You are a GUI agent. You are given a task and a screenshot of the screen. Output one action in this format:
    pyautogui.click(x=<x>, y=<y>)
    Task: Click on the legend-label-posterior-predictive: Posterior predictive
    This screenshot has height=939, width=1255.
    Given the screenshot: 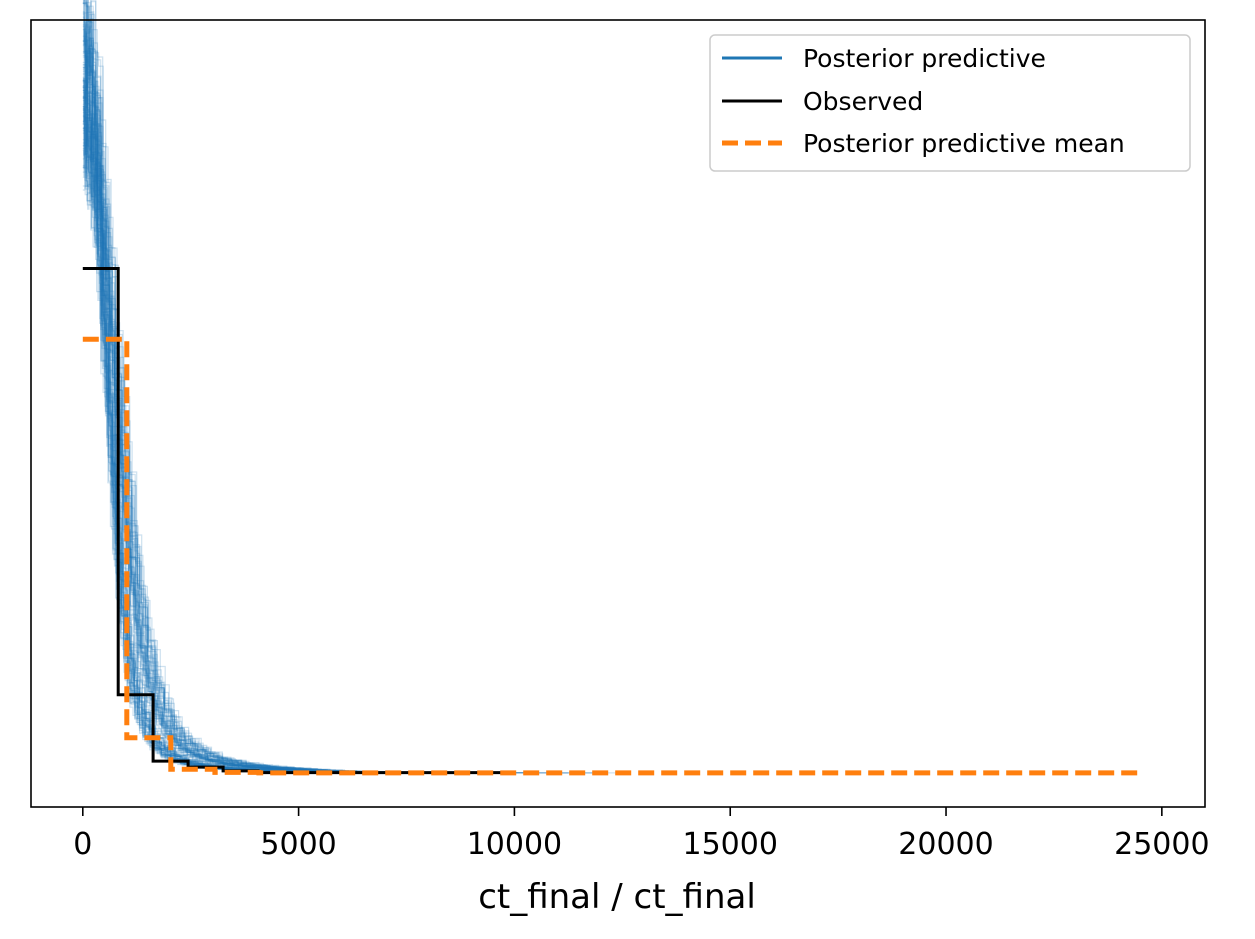 What is the action you would take?
    pyautogui.click(x=924, y=58)
    